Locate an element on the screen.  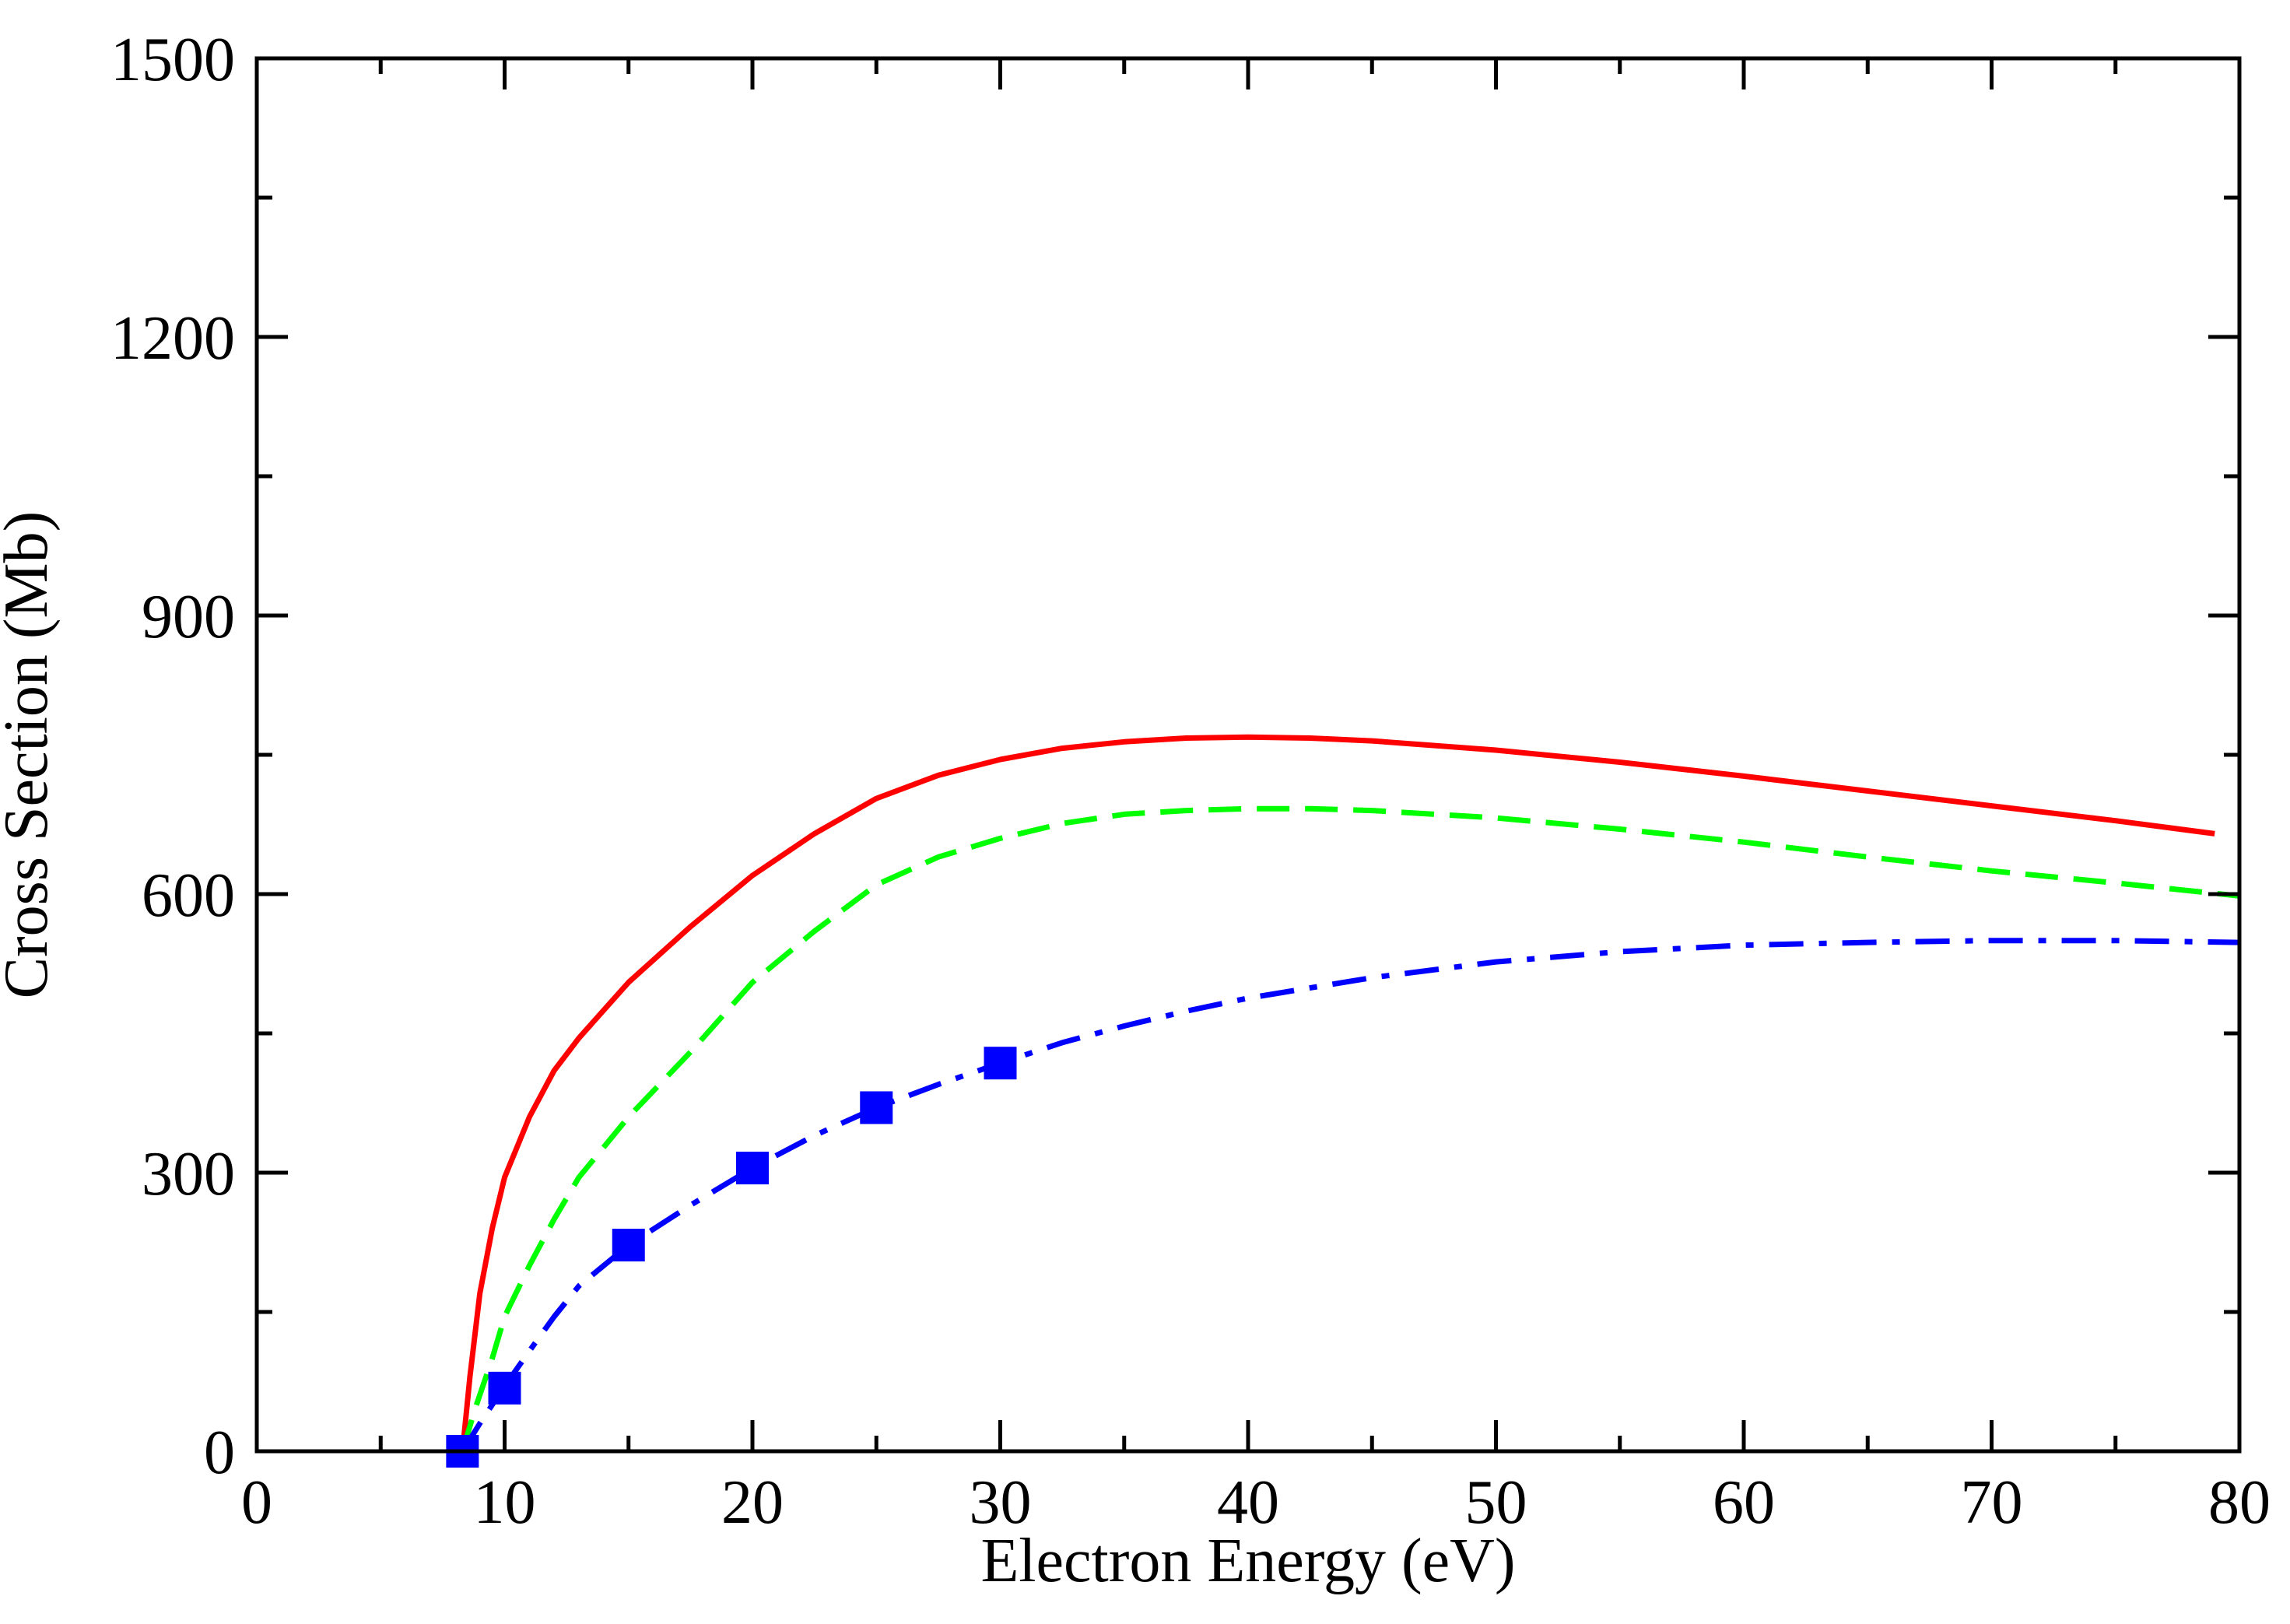
y-tick-labels: 0 300 600 900 1200 1500 is located at coordinates (172, 757).